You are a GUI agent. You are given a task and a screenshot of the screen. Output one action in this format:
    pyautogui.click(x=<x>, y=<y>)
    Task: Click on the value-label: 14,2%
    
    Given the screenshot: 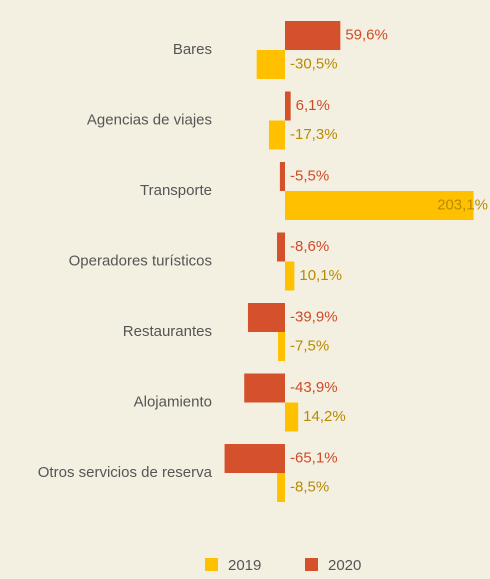 What is the action you would take?
    pyautogui.click(x=324, y=416)
    